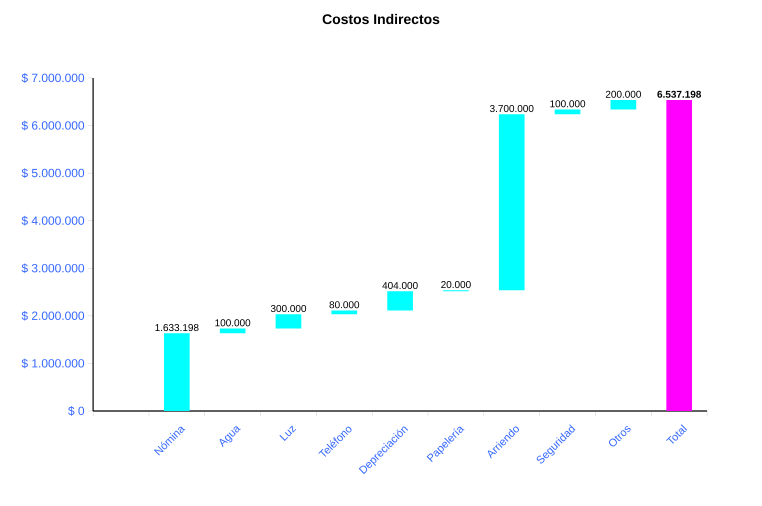 The image size is (762, 506). Describe the element at coordinates (53, 268) in the screenshot. I see `y-tick-label: $ 3.000.000` at that location.